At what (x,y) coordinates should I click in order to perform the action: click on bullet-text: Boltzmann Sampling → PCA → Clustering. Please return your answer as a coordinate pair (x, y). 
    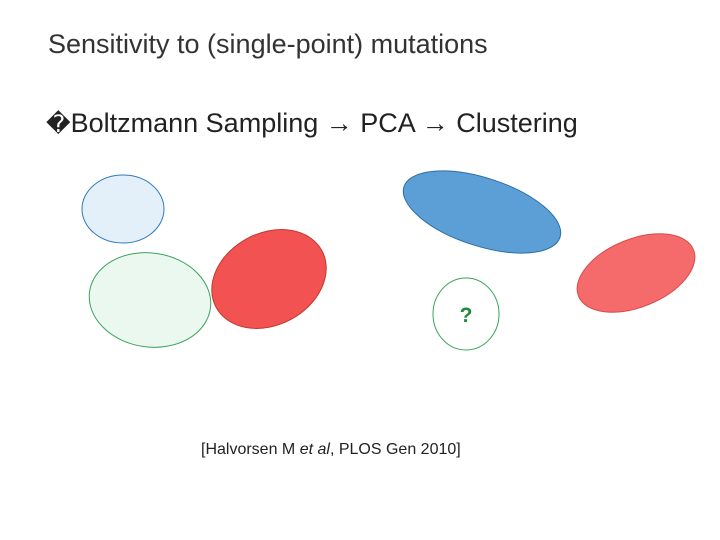
    Looking at the image, I should click on (324, 123).